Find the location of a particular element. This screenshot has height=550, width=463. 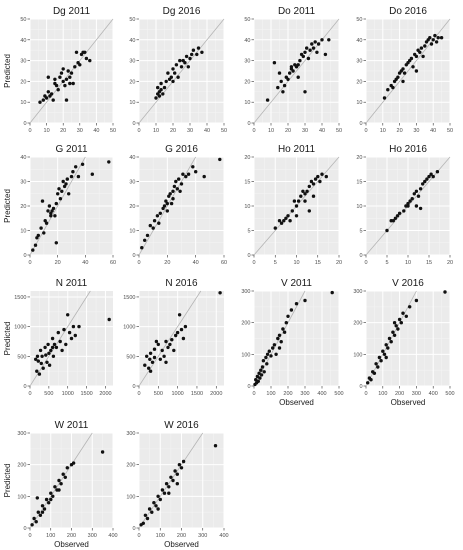

facet-panel: Do 2016 0 10 20 30 40 50 0 10 20 30 40 50 is located at coordinates (404, 70).